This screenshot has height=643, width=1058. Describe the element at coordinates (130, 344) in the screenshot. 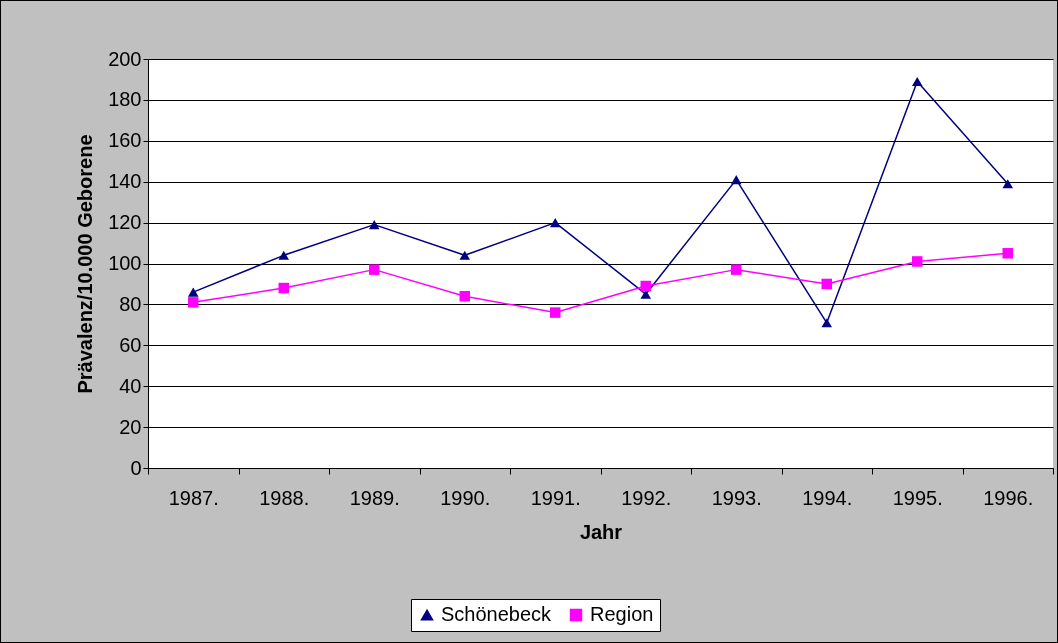

I see `y-tick-label: 60` at that location.